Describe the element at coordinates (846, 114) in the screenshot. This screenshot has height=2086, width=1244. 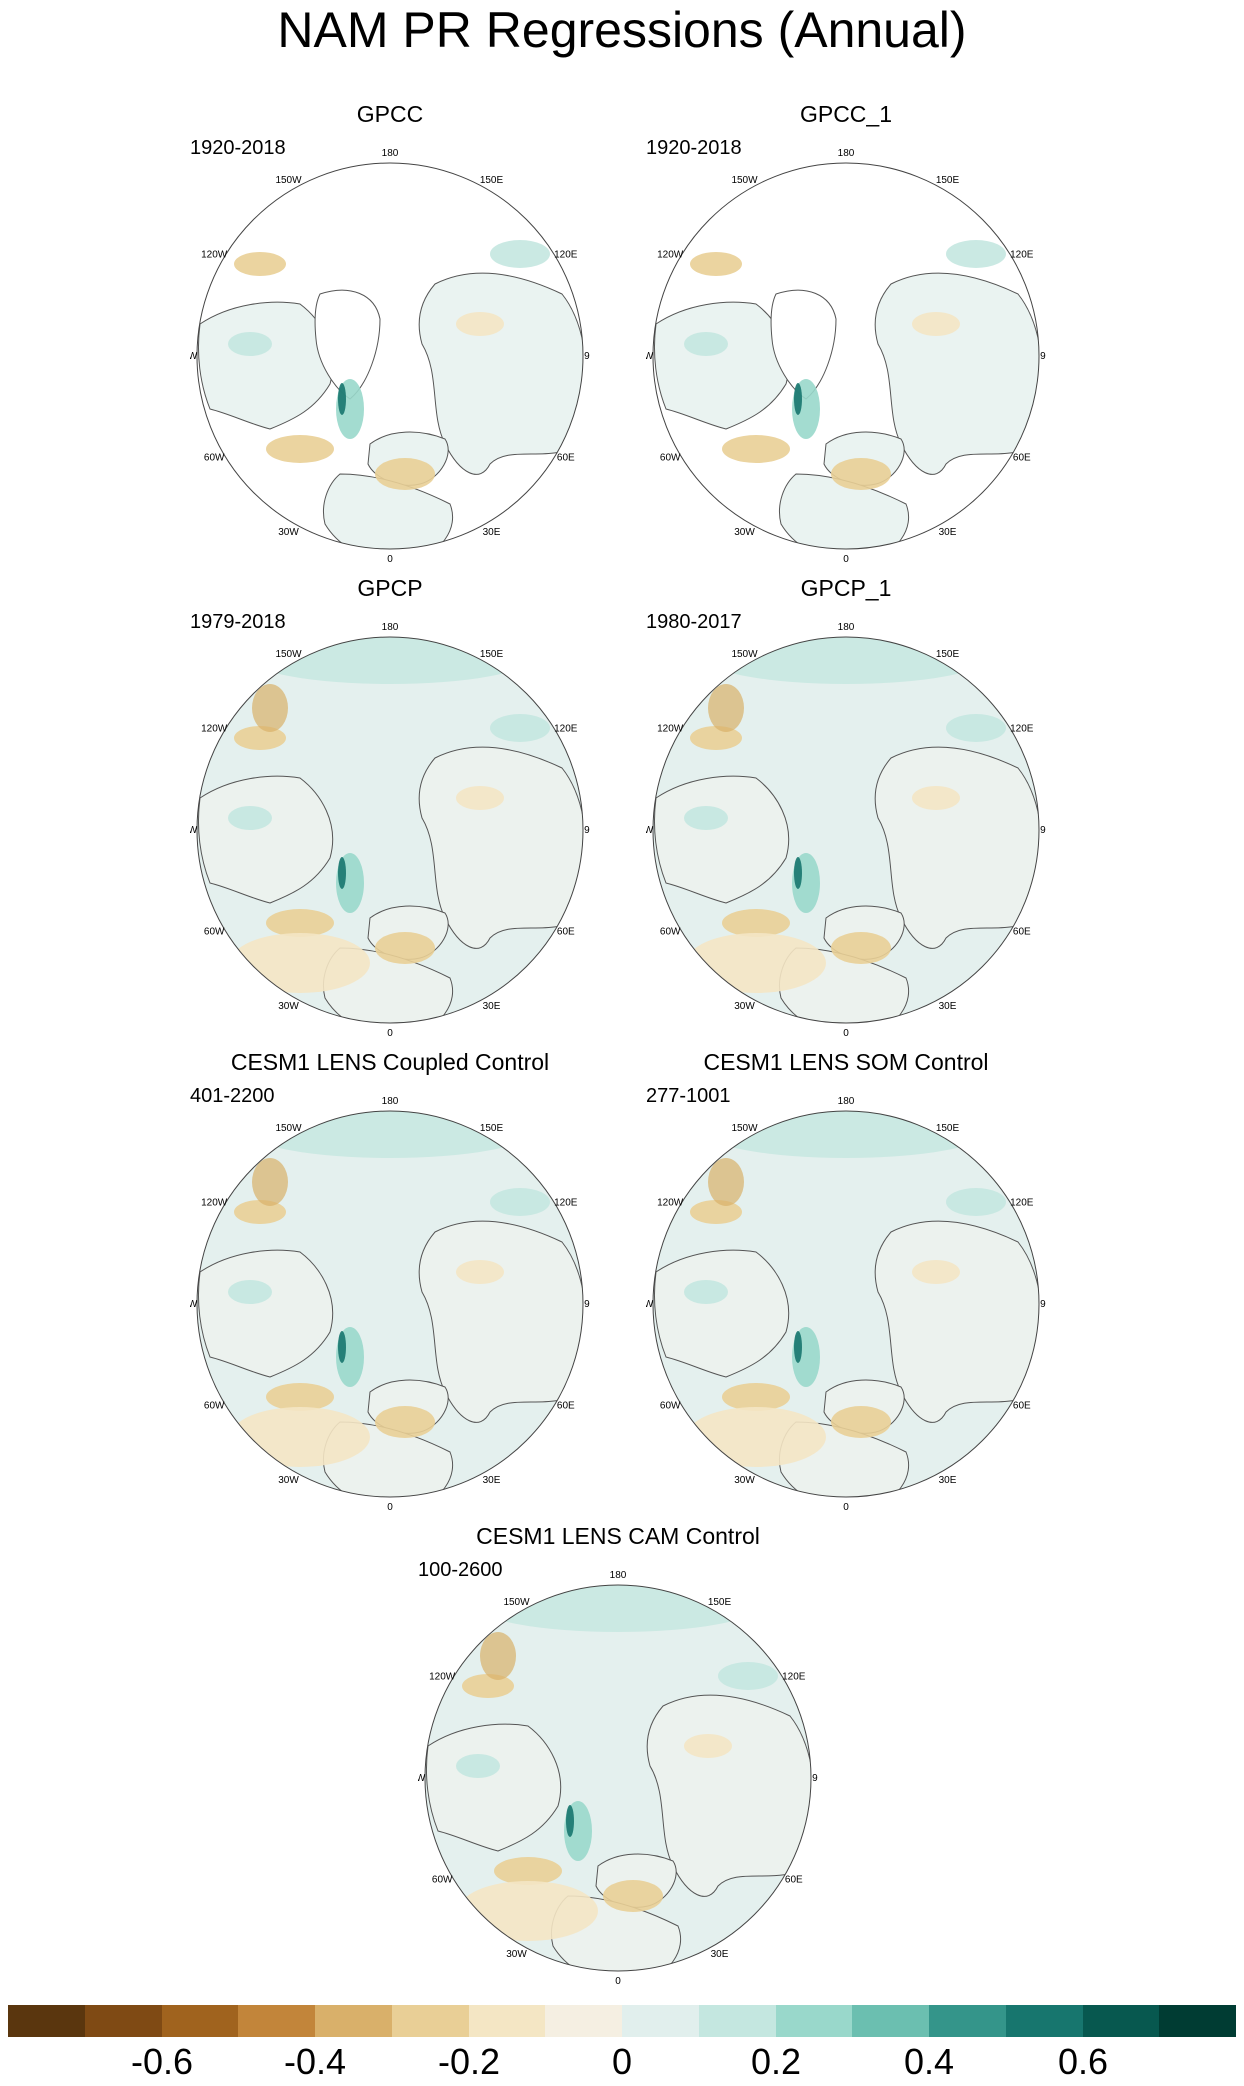
I see `panel-title: GPCC_1` at that location.